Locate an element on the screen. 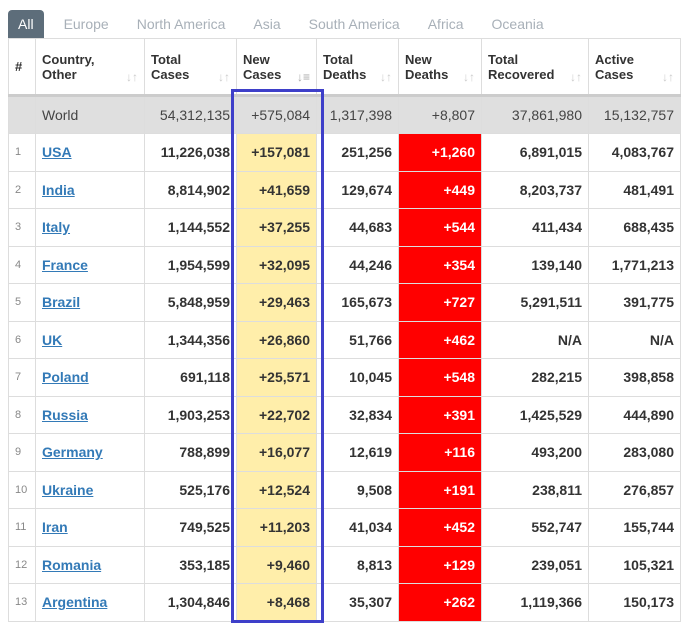  column-header-6: Total Recovered ↓↑ is located at coordinates (535, 67).